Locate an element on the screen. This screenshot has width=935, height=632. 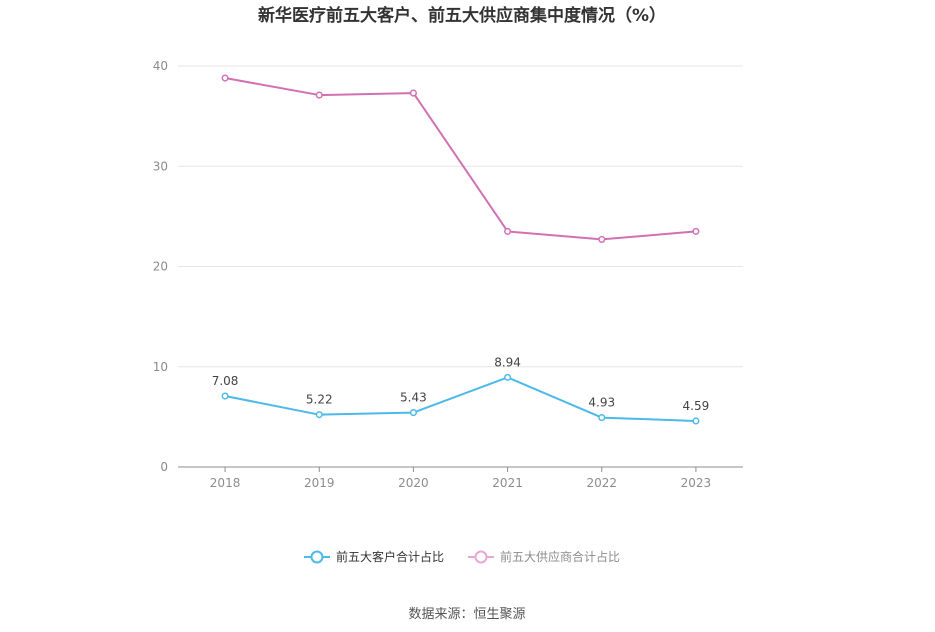
x-tick-label: 2021 is located at coordinates (507, 483).